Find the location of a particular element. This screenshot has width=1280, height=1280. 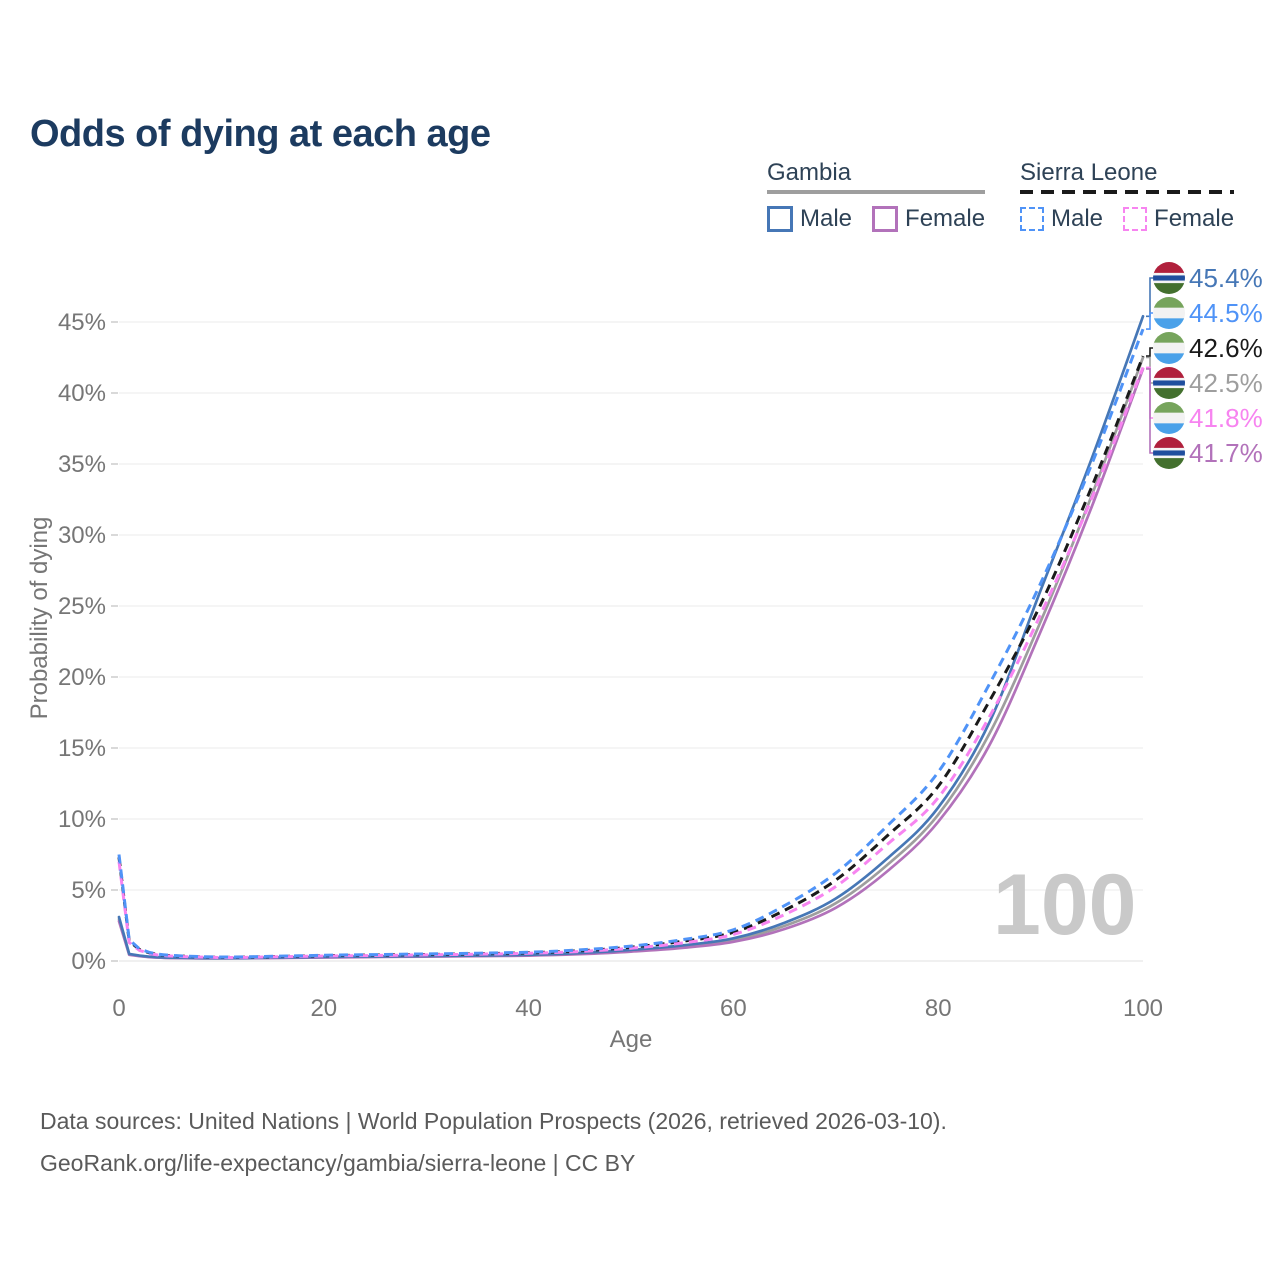

y-tick-label: 10% is located at coordinates (82, 819).